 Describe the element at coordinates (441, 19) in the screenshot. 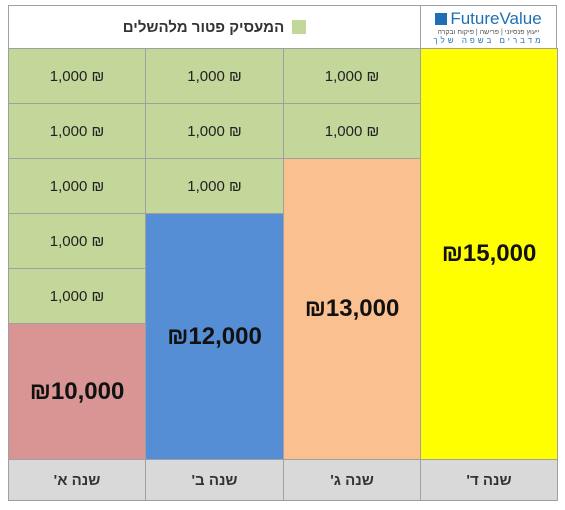

I see `logo-icon` at that location.